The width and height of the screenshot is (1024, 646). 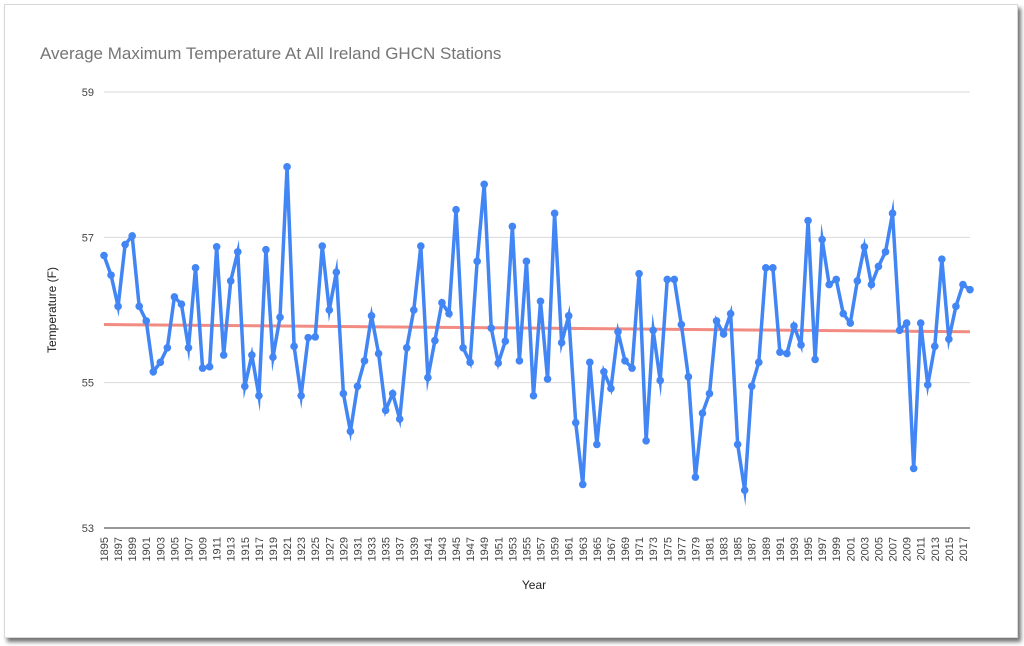 I want to click on x-tick-label: 1939, so click(x=415, y=549).